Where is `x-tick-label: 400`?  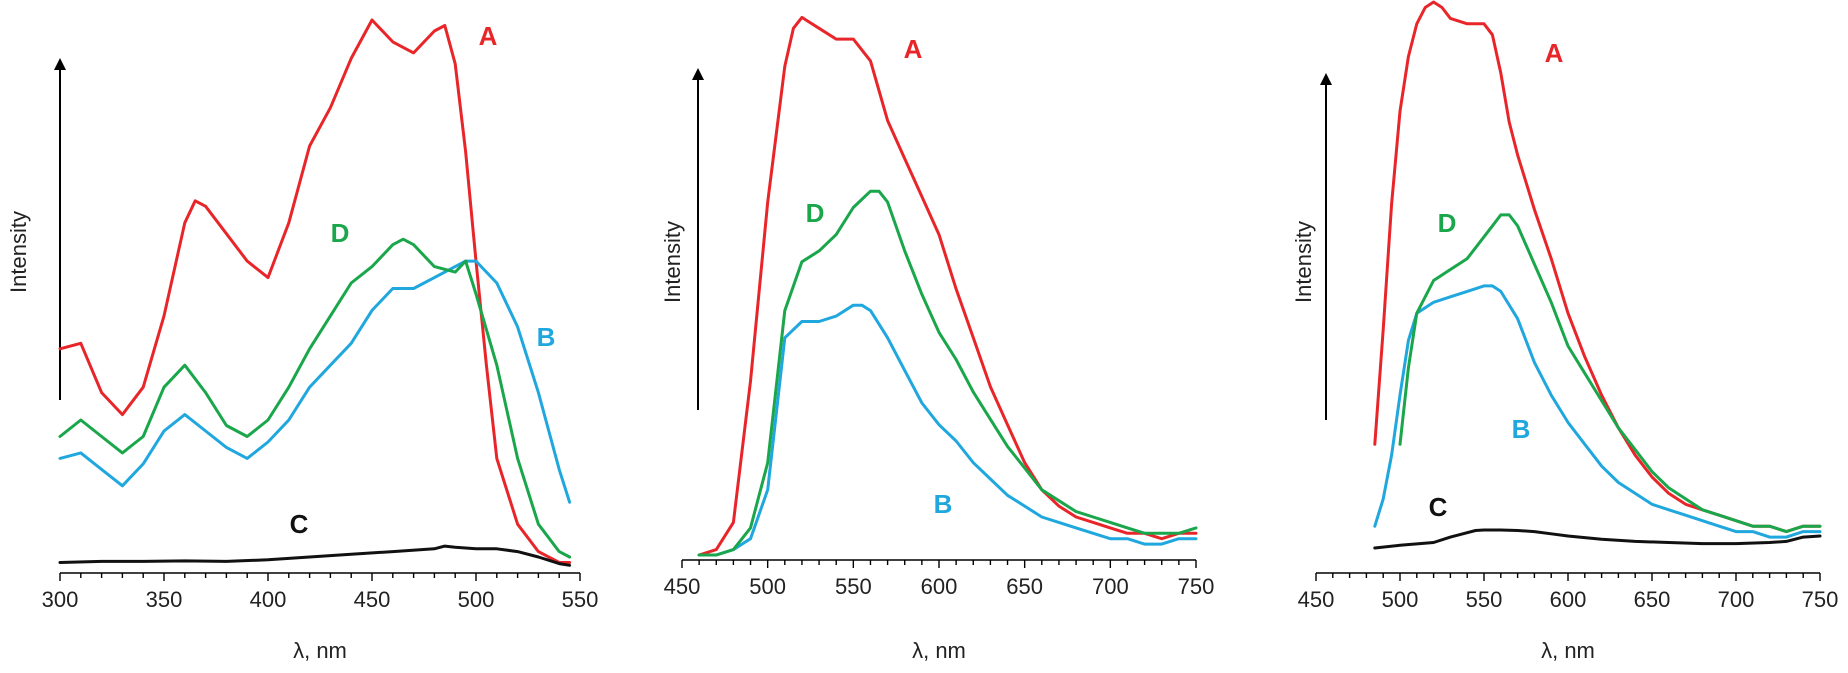 x-tick-label: 400 is located at coordinates (268, 599).